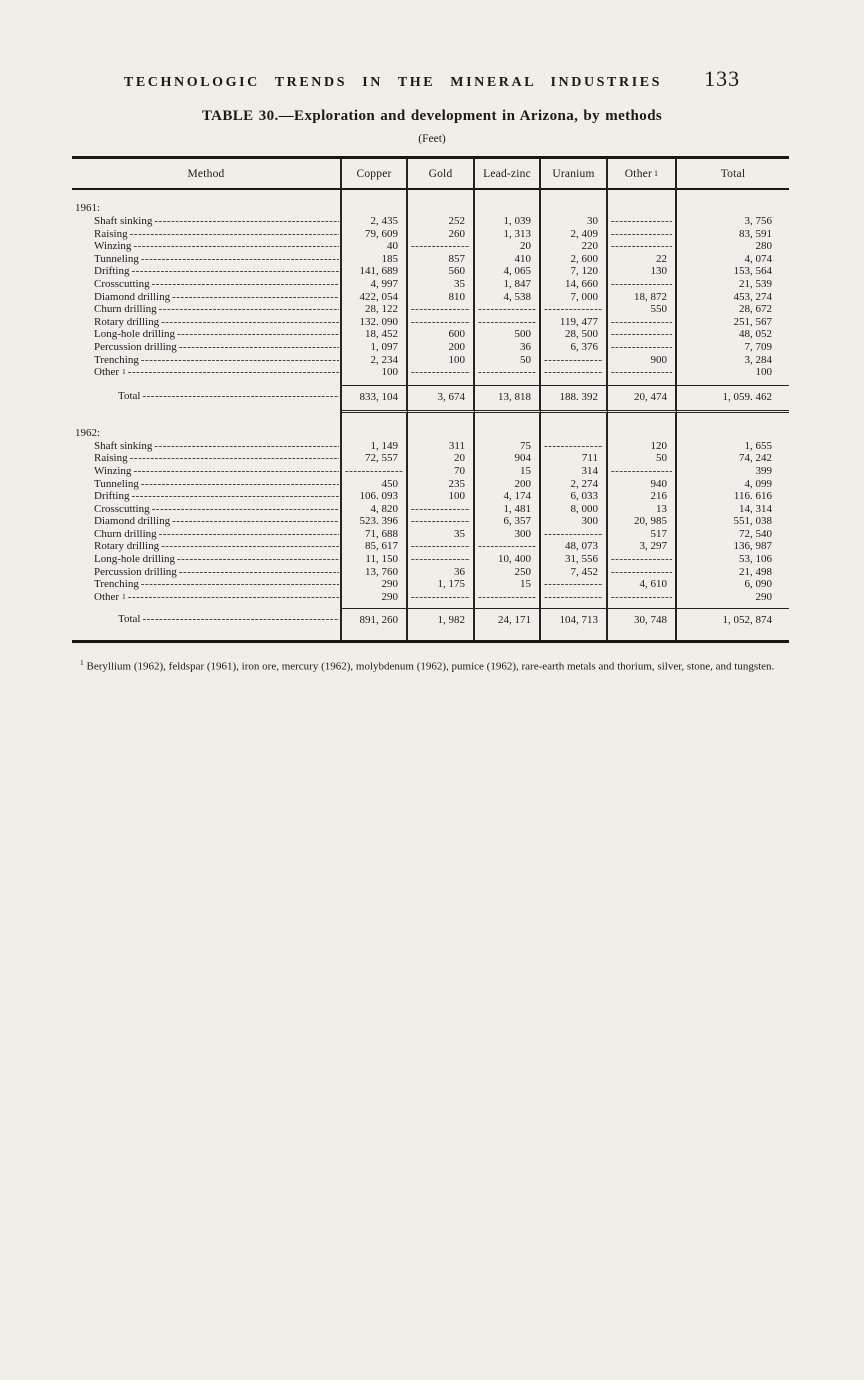 This screenshot has height=1380, width=864. What do you see at coordinates (574, 484) in the screenshot?
I see `value-cell: 2, 274` at bounding box center [574, 484].